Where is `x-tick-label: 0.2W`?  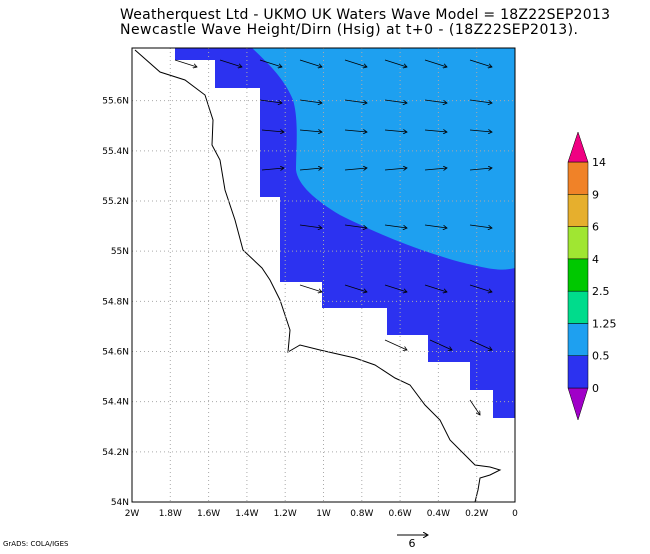
x-tick-label: 0.2W is located at coordinates (476, 514).